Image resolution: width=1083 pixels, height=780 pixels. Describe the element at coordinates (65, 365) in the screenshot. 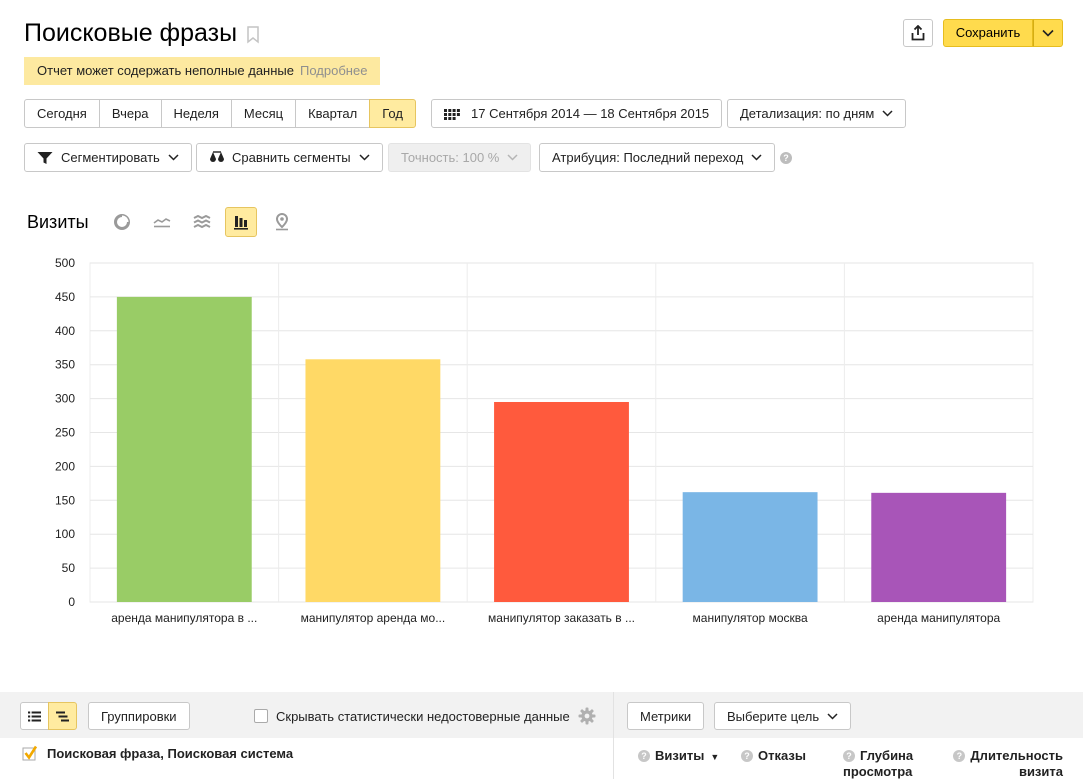

I see `y-tick-label: 350` at that location.